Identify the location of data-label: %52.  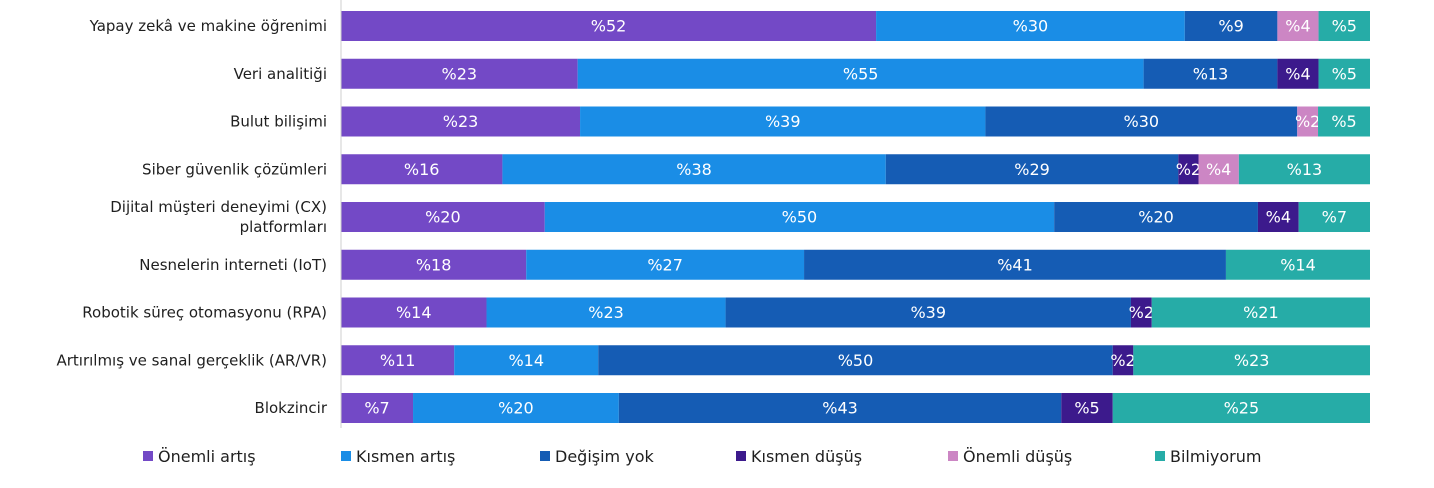
(609, 26).